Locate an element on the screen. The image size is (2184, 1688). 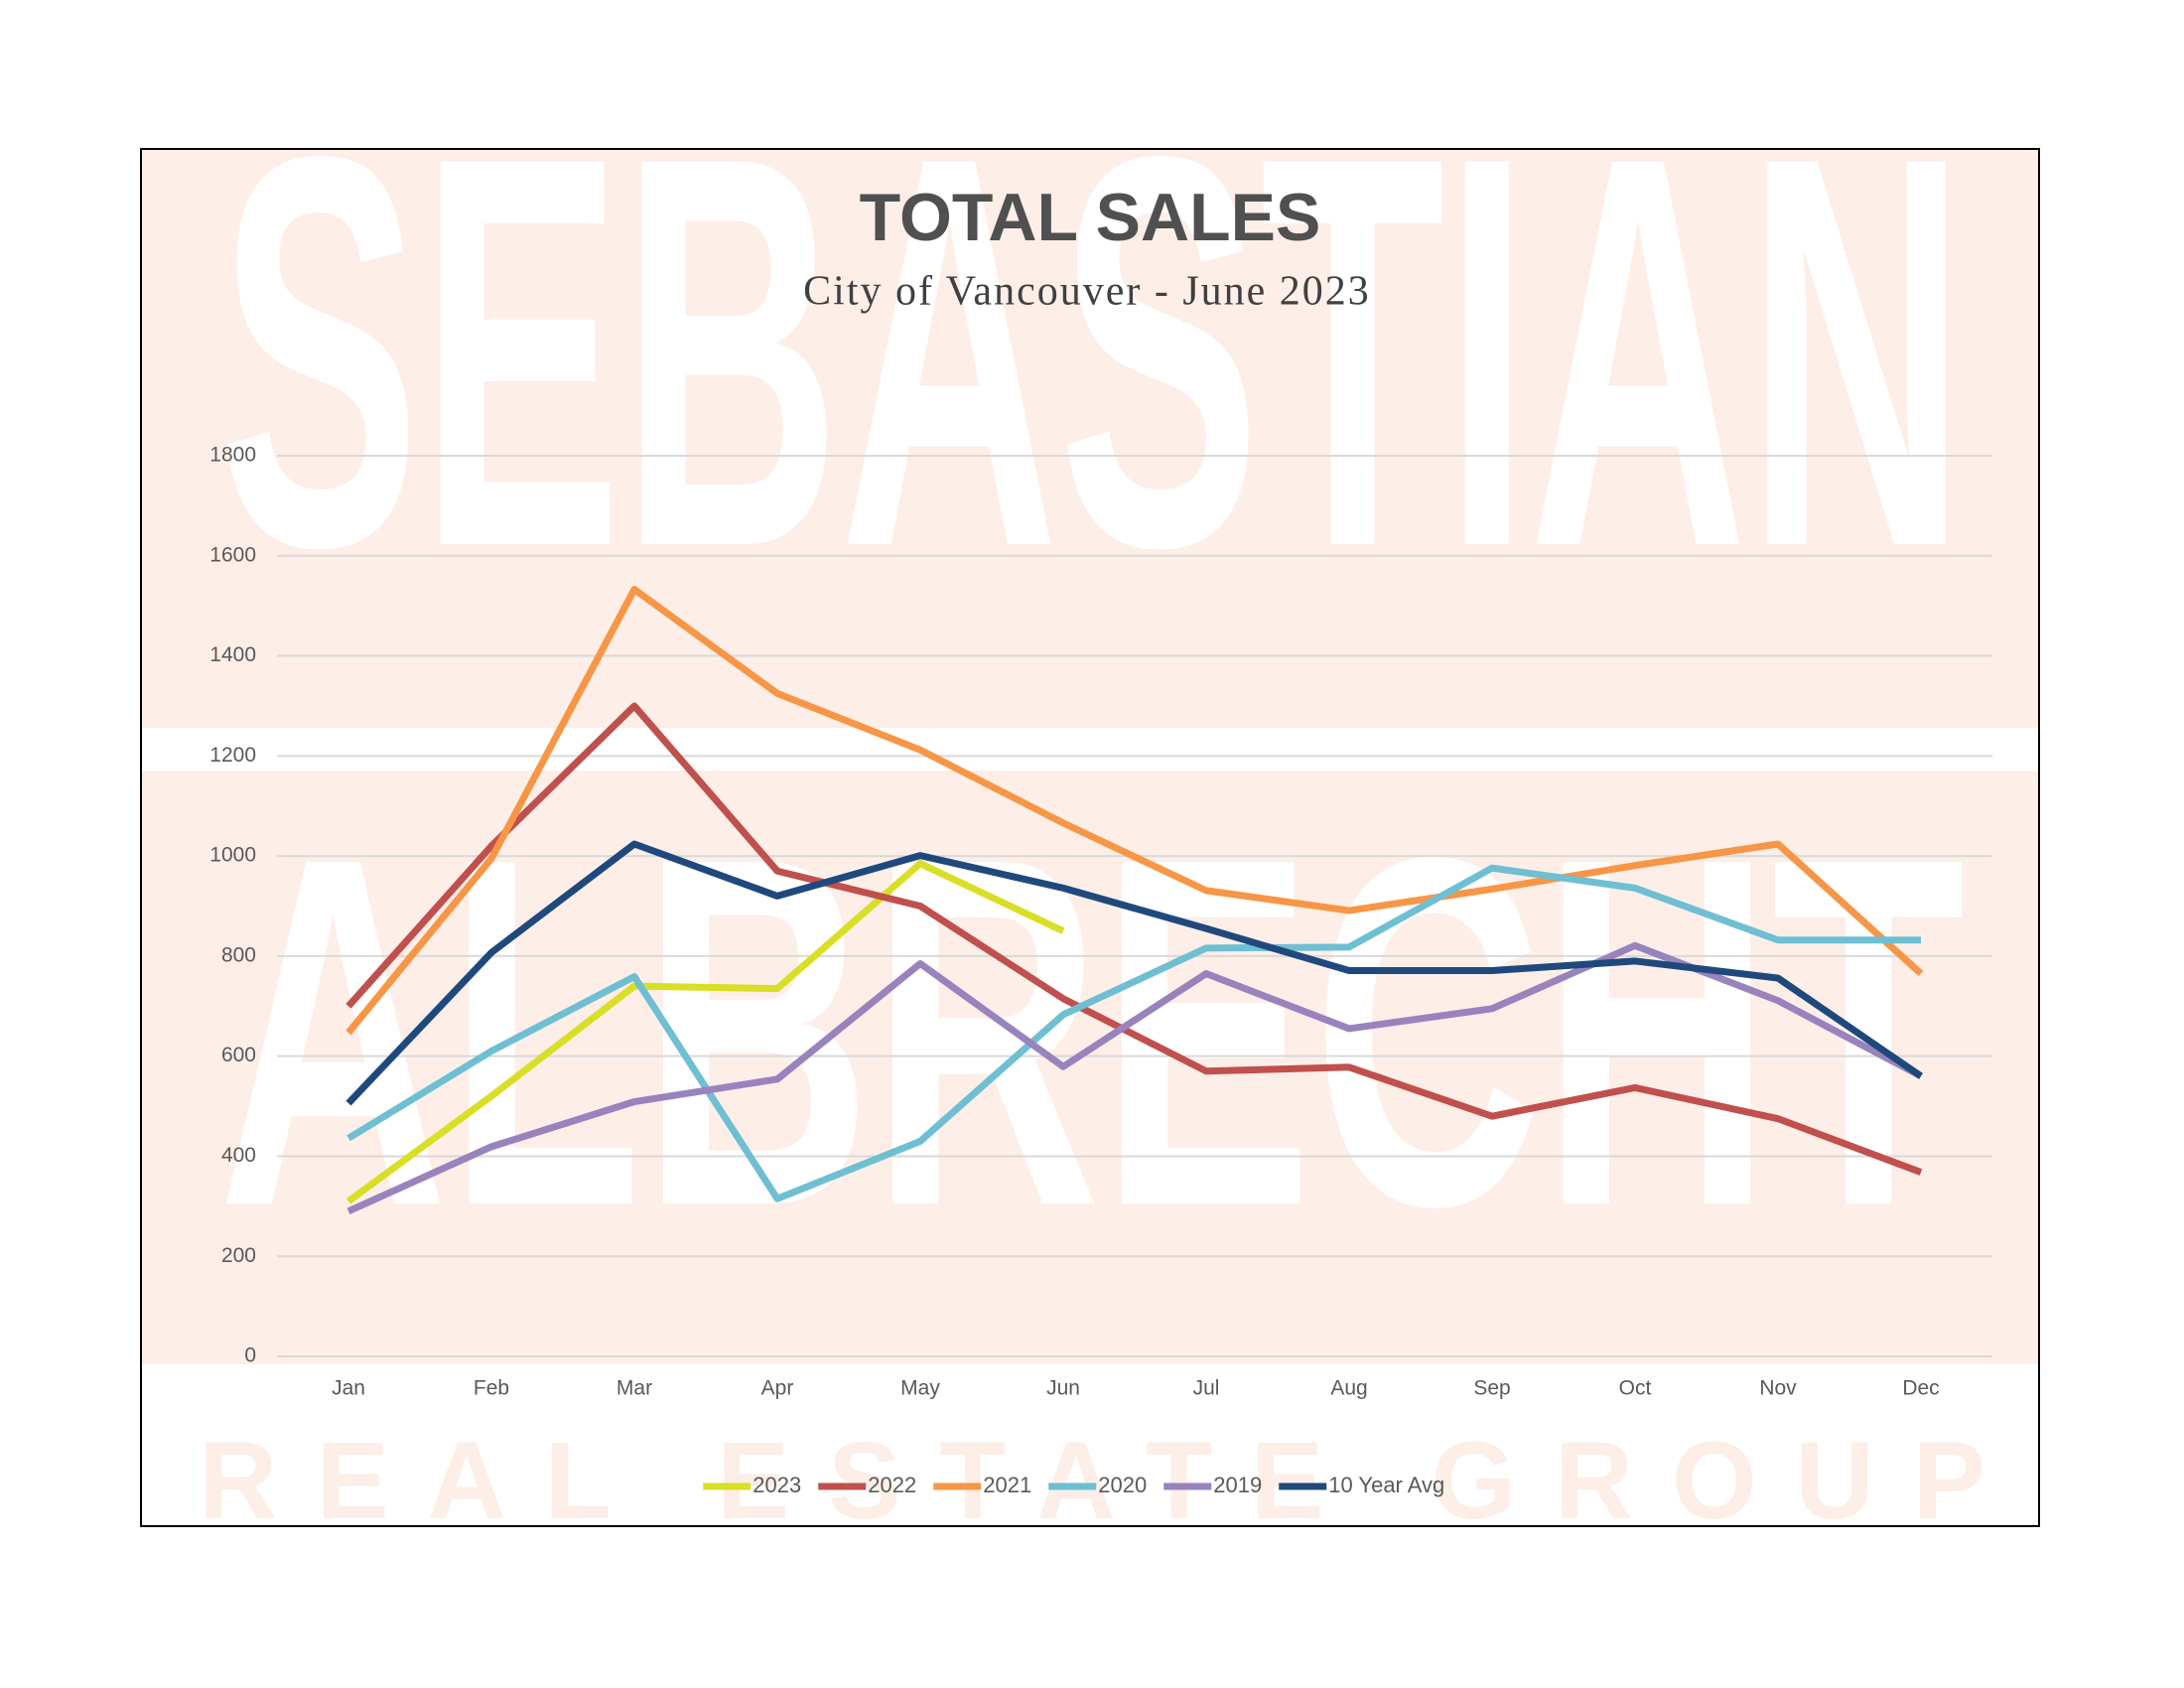
x-tick-label: Jan is located at coordinates (348, 1388).